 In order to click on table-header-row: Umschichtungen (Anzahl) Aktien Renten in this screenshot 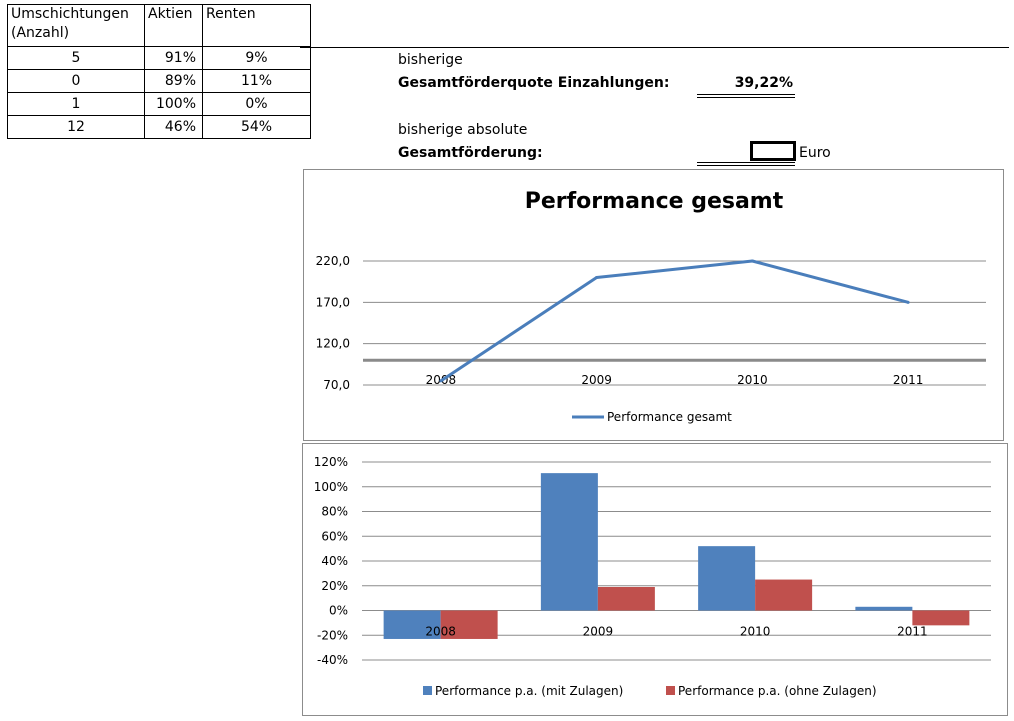, I will do `click(159, 25)`.